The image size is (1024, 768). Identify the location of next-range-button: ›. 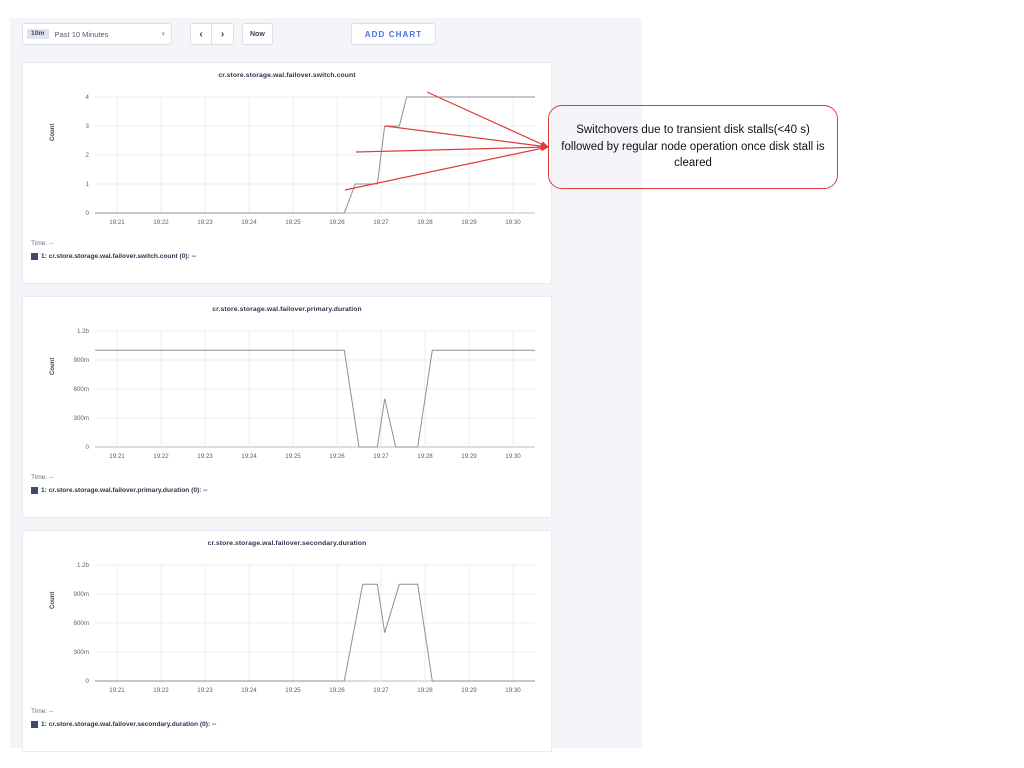
(223, 34).